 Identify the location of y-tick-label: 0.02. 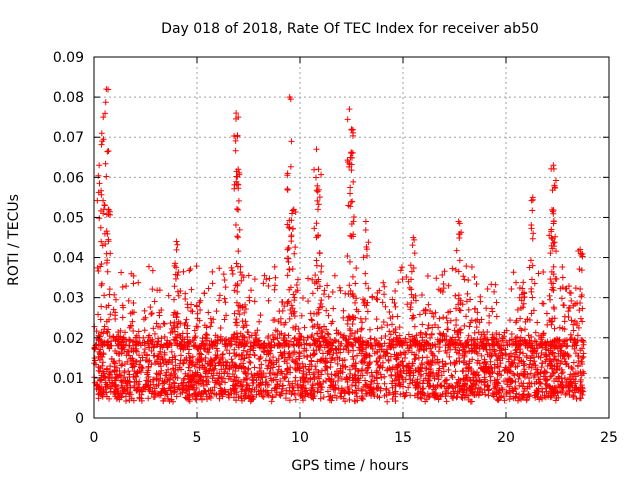
(68, 339).